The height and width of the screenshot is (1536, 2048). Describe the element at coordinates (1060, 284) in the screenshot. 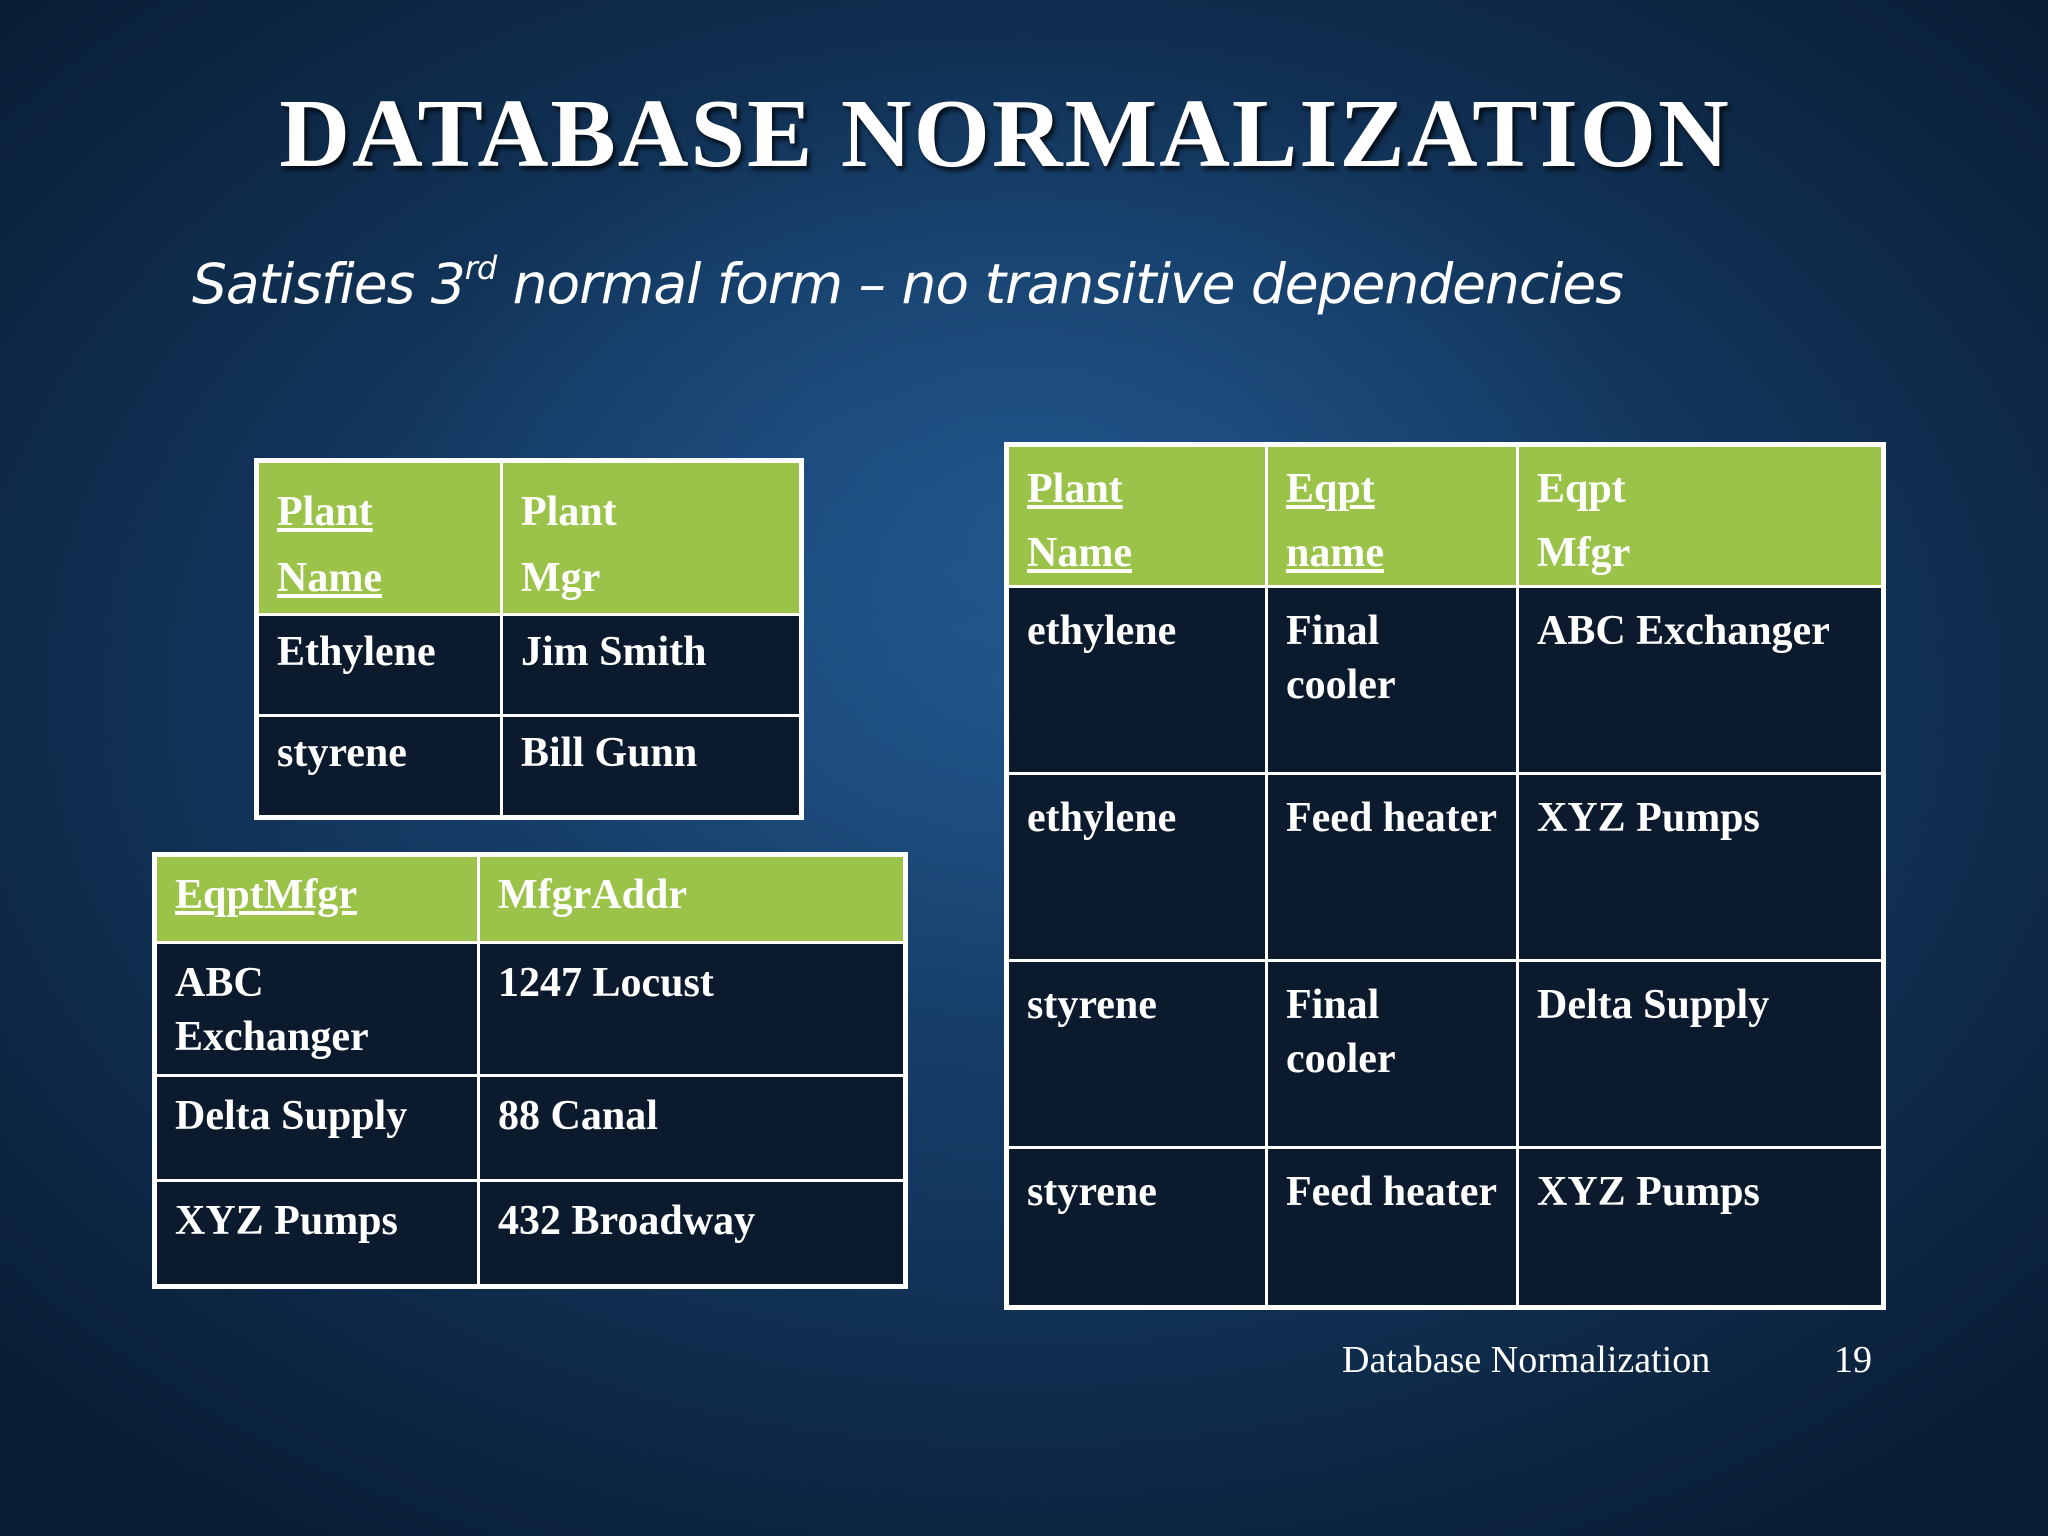

I see `subtitle-text-rest: normal form – no transitive dependencies` at that location.